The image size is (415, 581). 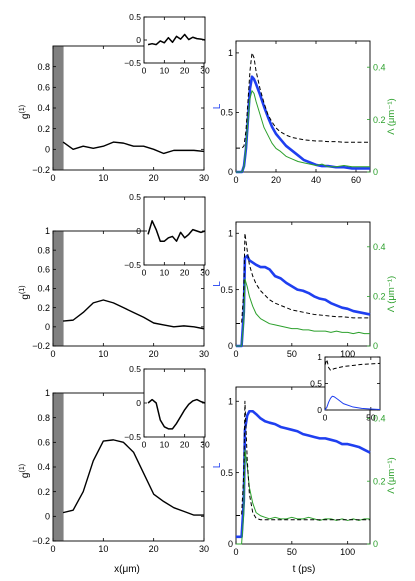 What do you see at coordinates (47, 149) in the screenshot?
I see `g1-top-ytick-label: 0` at bounding box center [47, 149].